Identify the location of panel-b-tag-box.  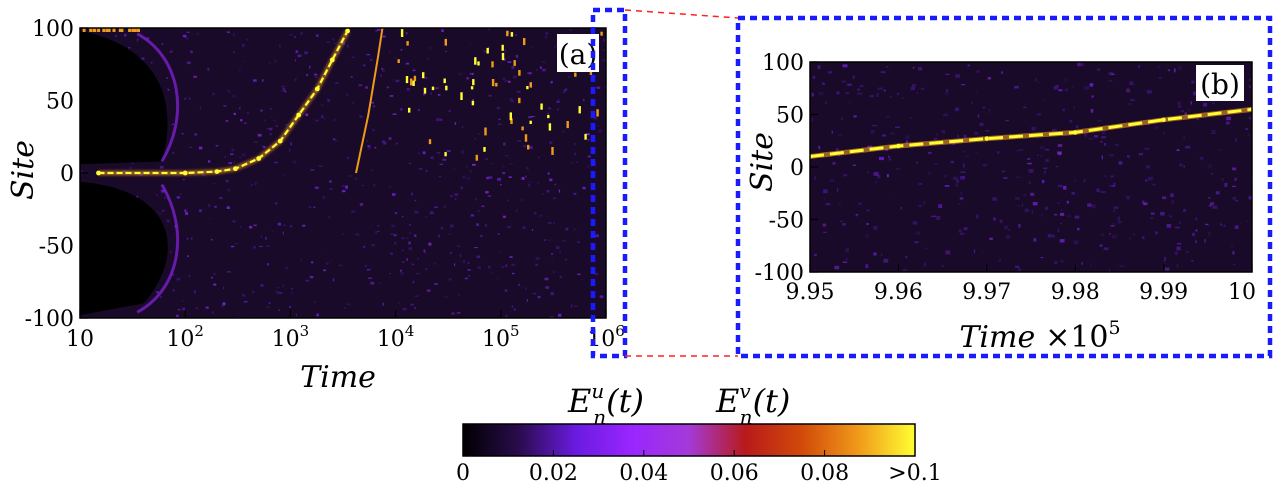
(1220, 83).